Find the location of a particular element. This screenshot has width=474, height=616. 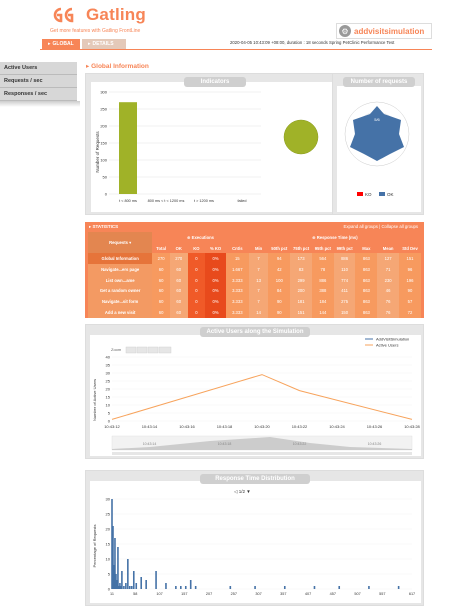

zoom-button-all is located at coordinates (165, 350).